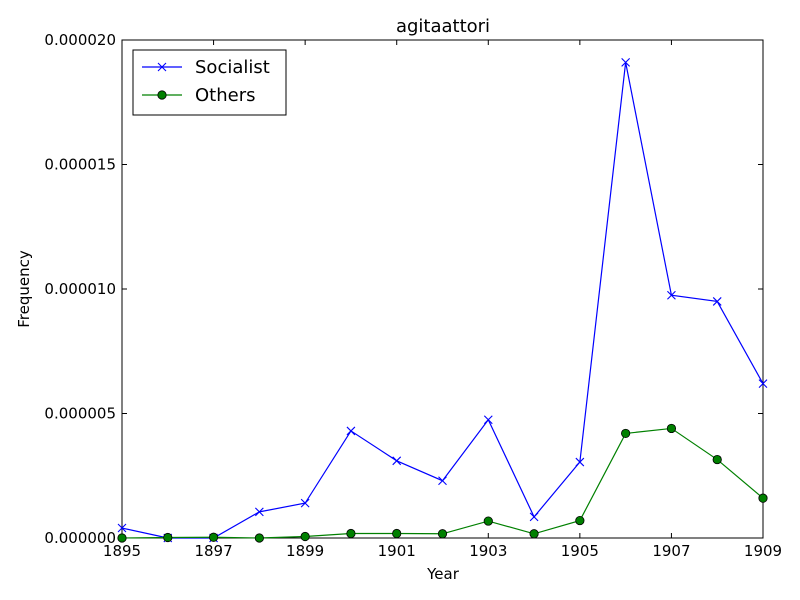 The width and height of the screenshot is (800, 600). I want to click on x-axis-label: Year, so click(443, 574).